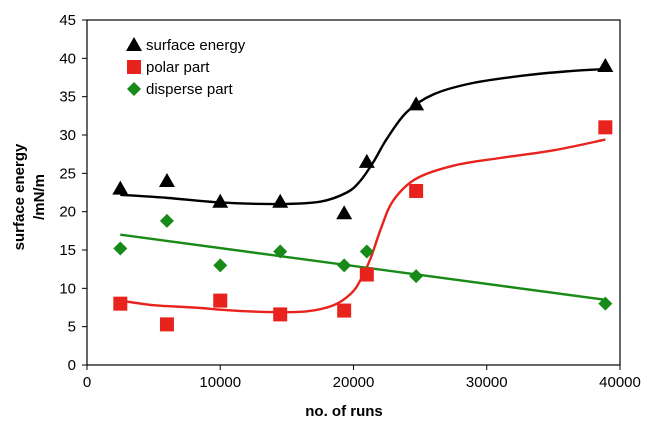  I want to click on x-tick-label-0: 0, so click(87, 382).